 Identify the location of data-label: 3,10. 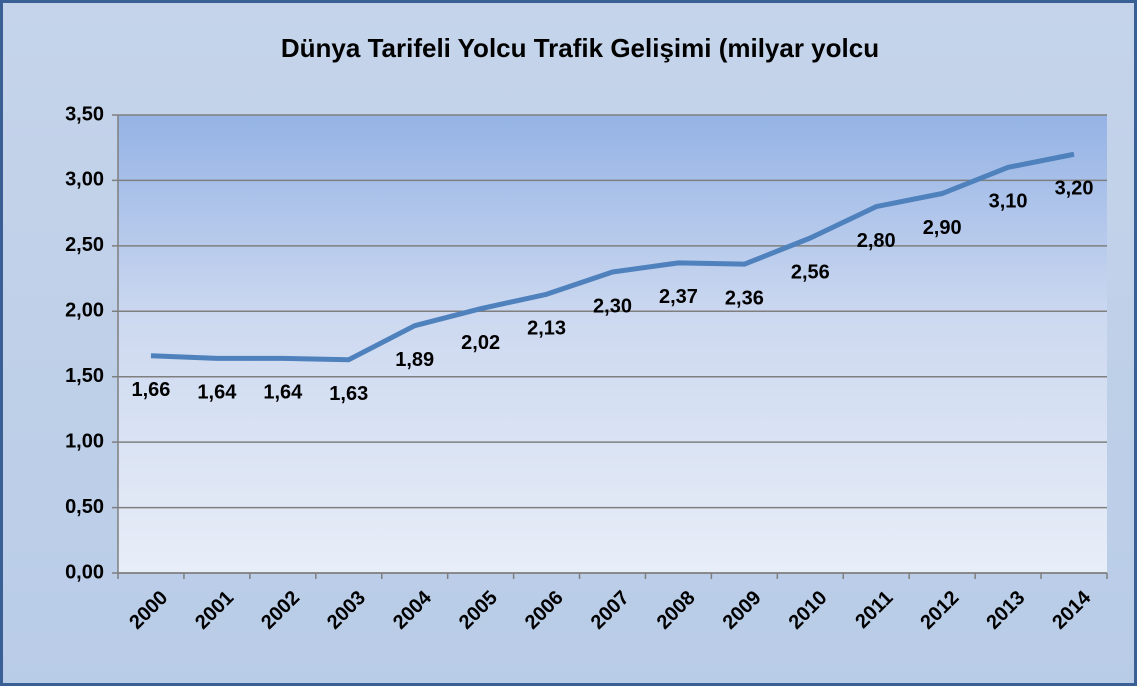
(1008, 202).